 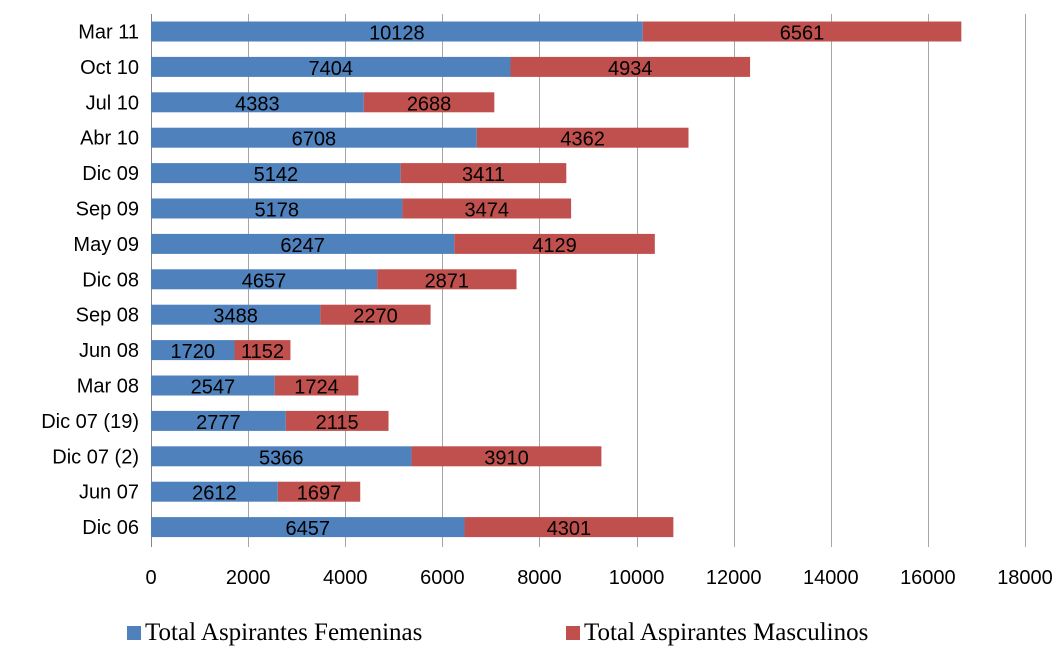 I want to click on data-label: 4657, so click(x=264, y=281).